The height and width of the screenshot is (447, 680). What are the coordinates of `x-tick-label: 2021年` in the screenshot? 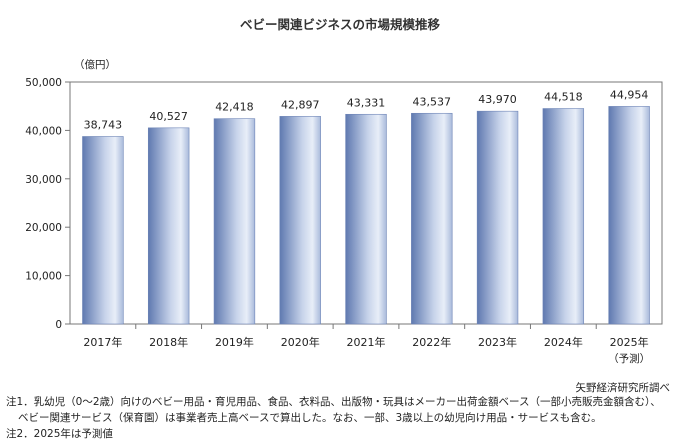 It's located at (366, 342).